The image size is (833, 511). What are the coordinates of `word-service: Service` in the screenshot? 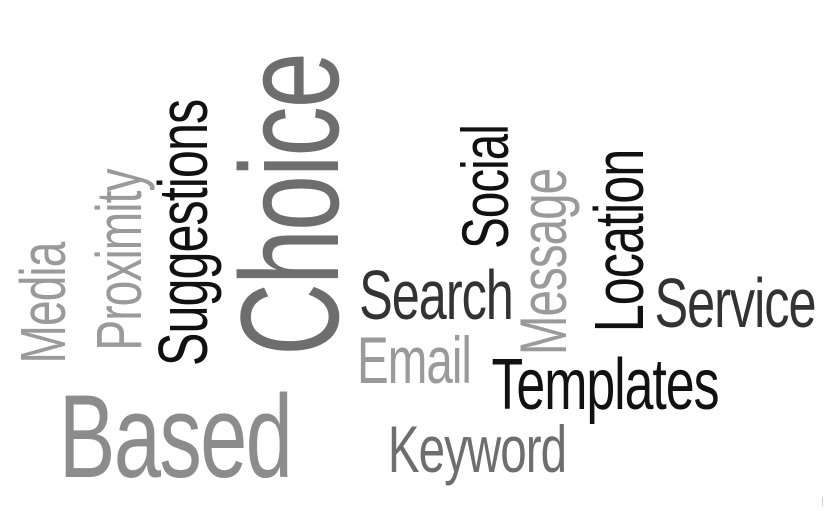 It's located at (735, 303).